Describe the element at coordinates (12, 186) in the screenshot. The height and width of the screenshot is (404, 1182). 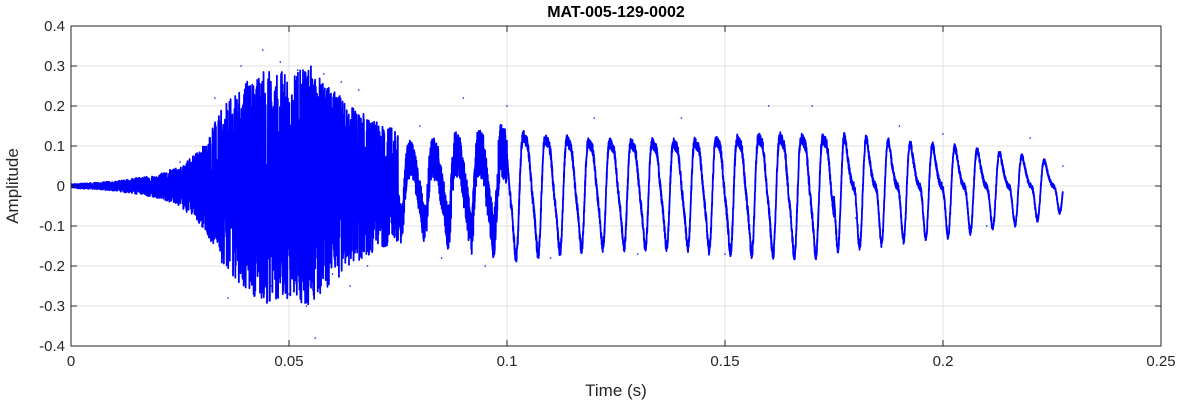
I see `y-axis-title: Amplitude` at that location.